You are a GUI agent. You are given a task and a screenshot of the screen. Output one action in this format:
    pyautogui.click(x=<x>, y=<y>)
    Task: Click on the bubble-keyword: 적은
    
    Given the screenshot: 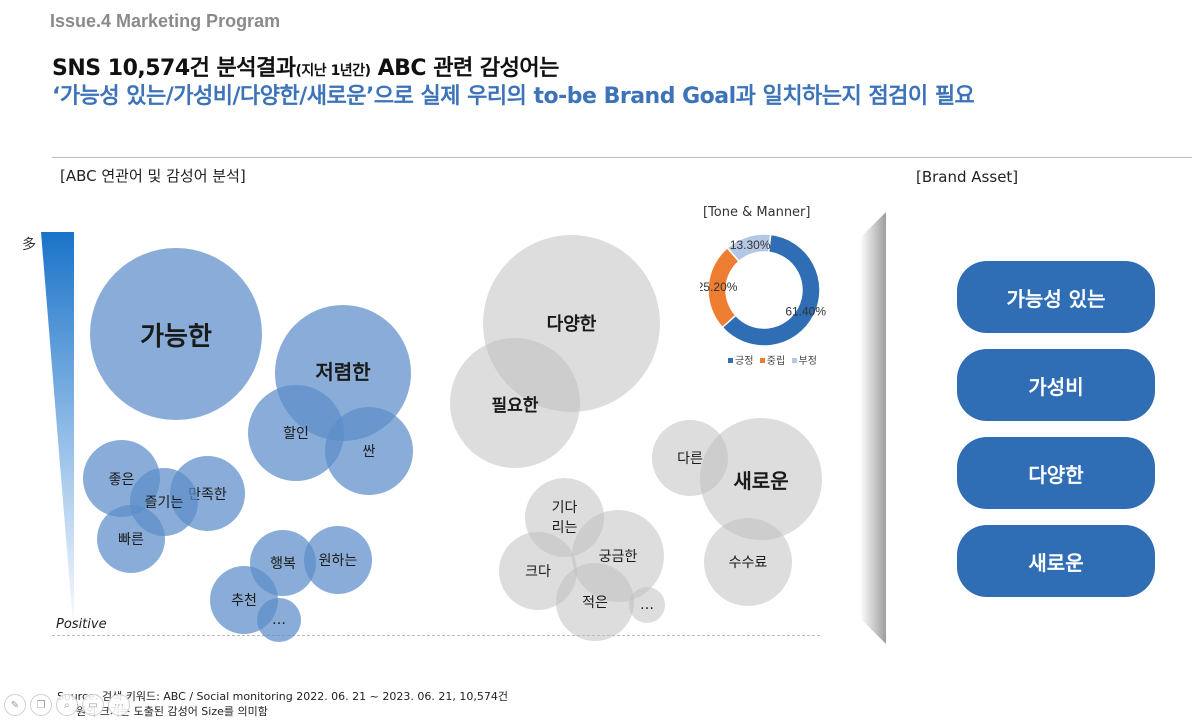 What is the action you would take?
    pyautogui.click(x=595, y=602)
    